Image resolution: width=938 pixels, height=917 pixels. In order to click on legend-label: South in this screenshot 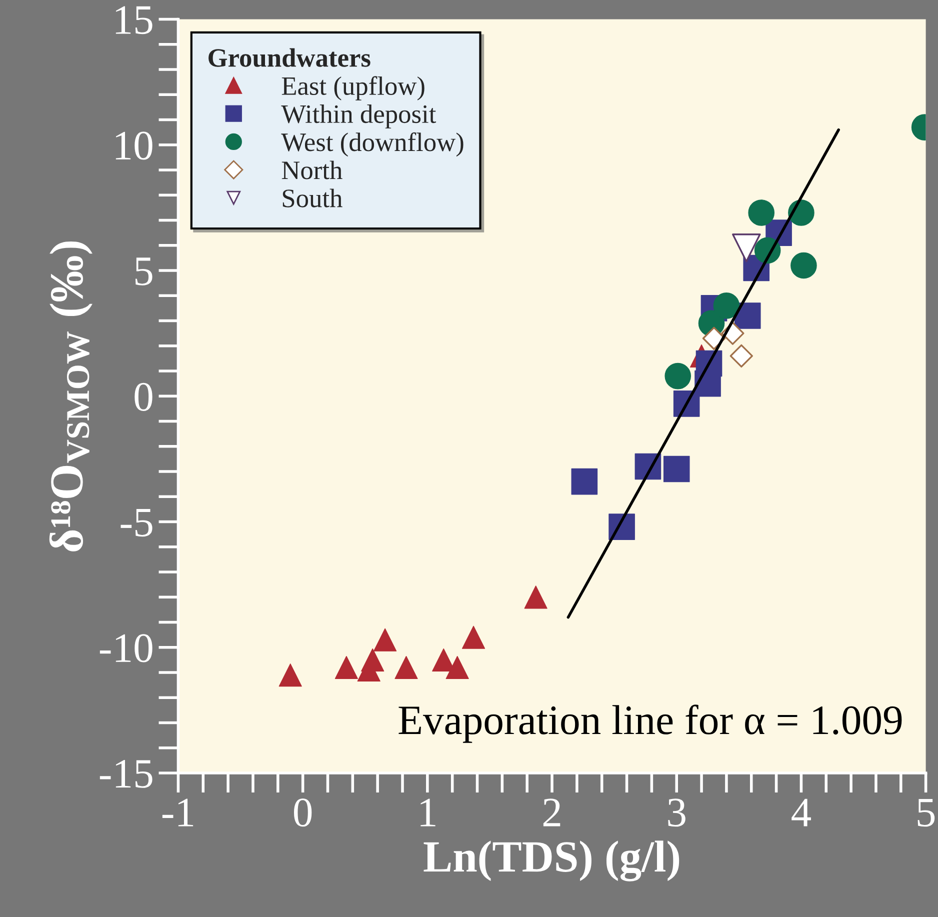, I will do `click(312, 198)`.